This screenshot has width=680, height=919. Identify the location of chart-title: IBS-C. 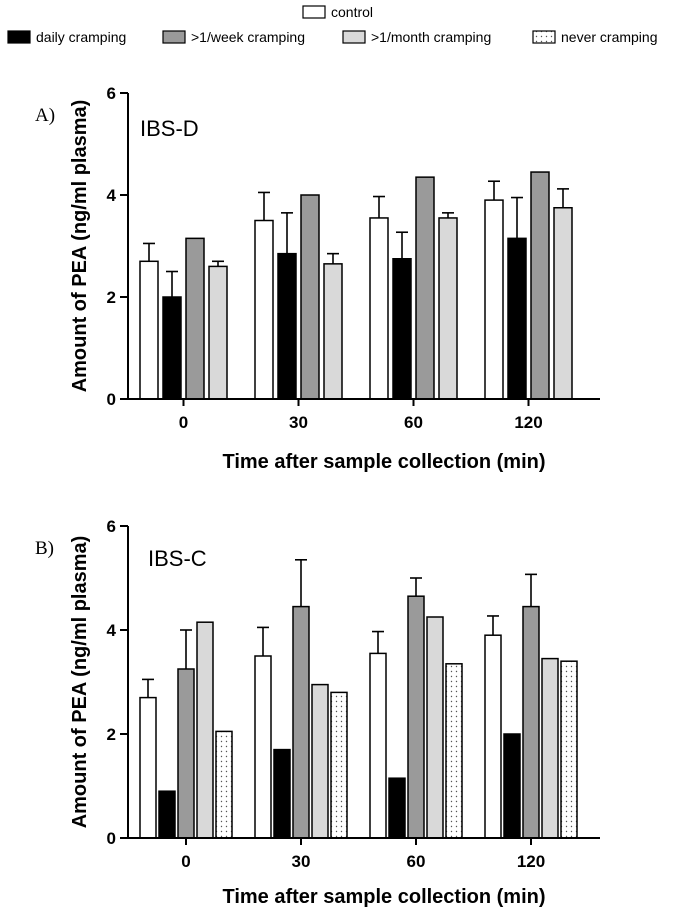
(177, 558).